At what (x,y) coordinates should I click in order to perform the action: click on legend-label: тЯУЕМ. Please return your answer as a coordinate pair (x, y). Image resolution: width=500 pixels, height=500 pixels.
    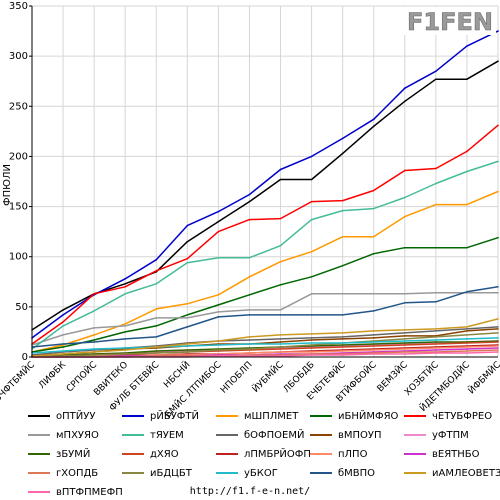
    Looking at the image, I should click on (167, 435).